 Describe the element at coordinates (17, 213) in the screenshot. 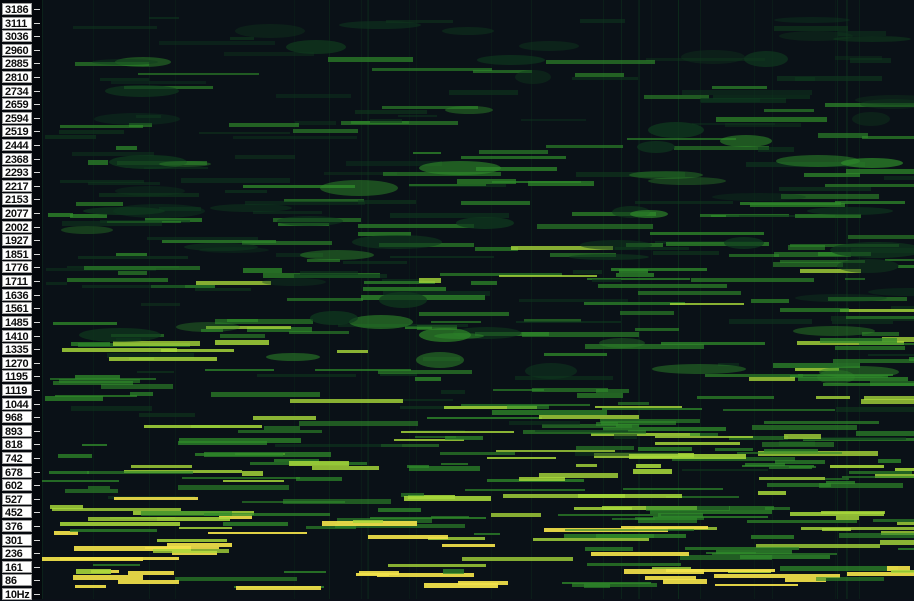

I see `frequency-tick-label: 2077` at that location.